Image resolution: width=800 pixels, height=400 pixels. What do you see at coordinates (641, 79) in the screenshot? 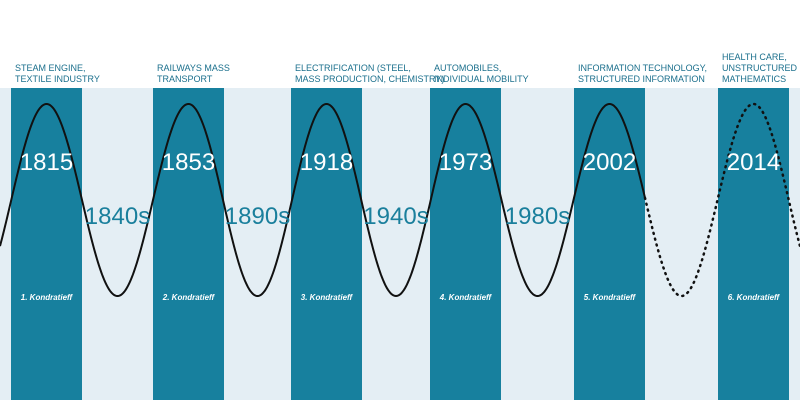
I see `era-label: STRUCTURED INFORMATION` at bounding box center [641, 79].